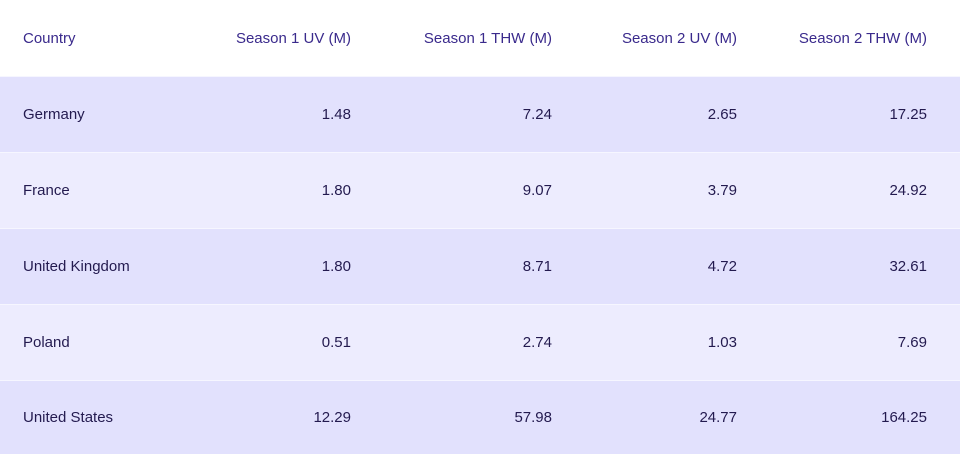 Image resolution: width=960 pixels, height=456 pixels. Describe the element at coordinates (722, 342) in the screenshot. I see `value-cell: 1.03` at that location.